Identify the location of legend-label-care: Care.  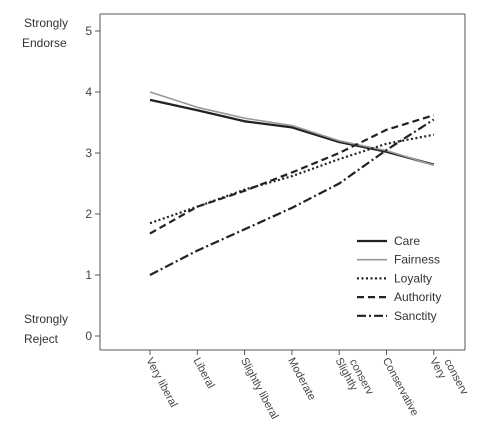
(407, 241).